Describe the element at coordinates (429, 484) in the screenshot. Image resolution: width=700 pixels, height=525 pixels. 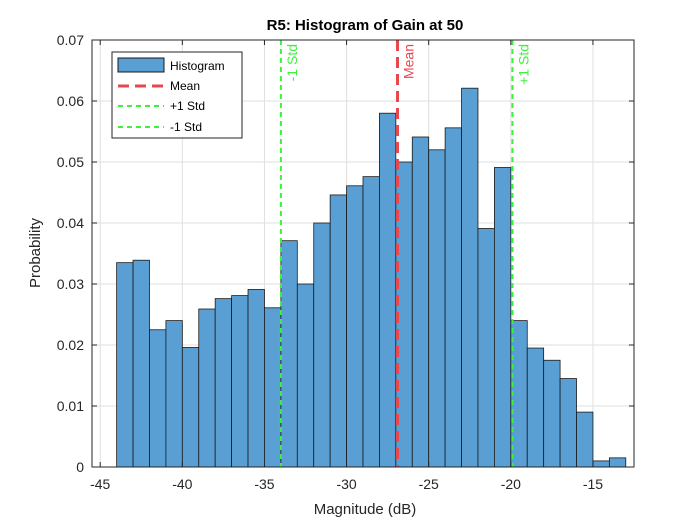
I see `x-tick-label: -25` at that location.